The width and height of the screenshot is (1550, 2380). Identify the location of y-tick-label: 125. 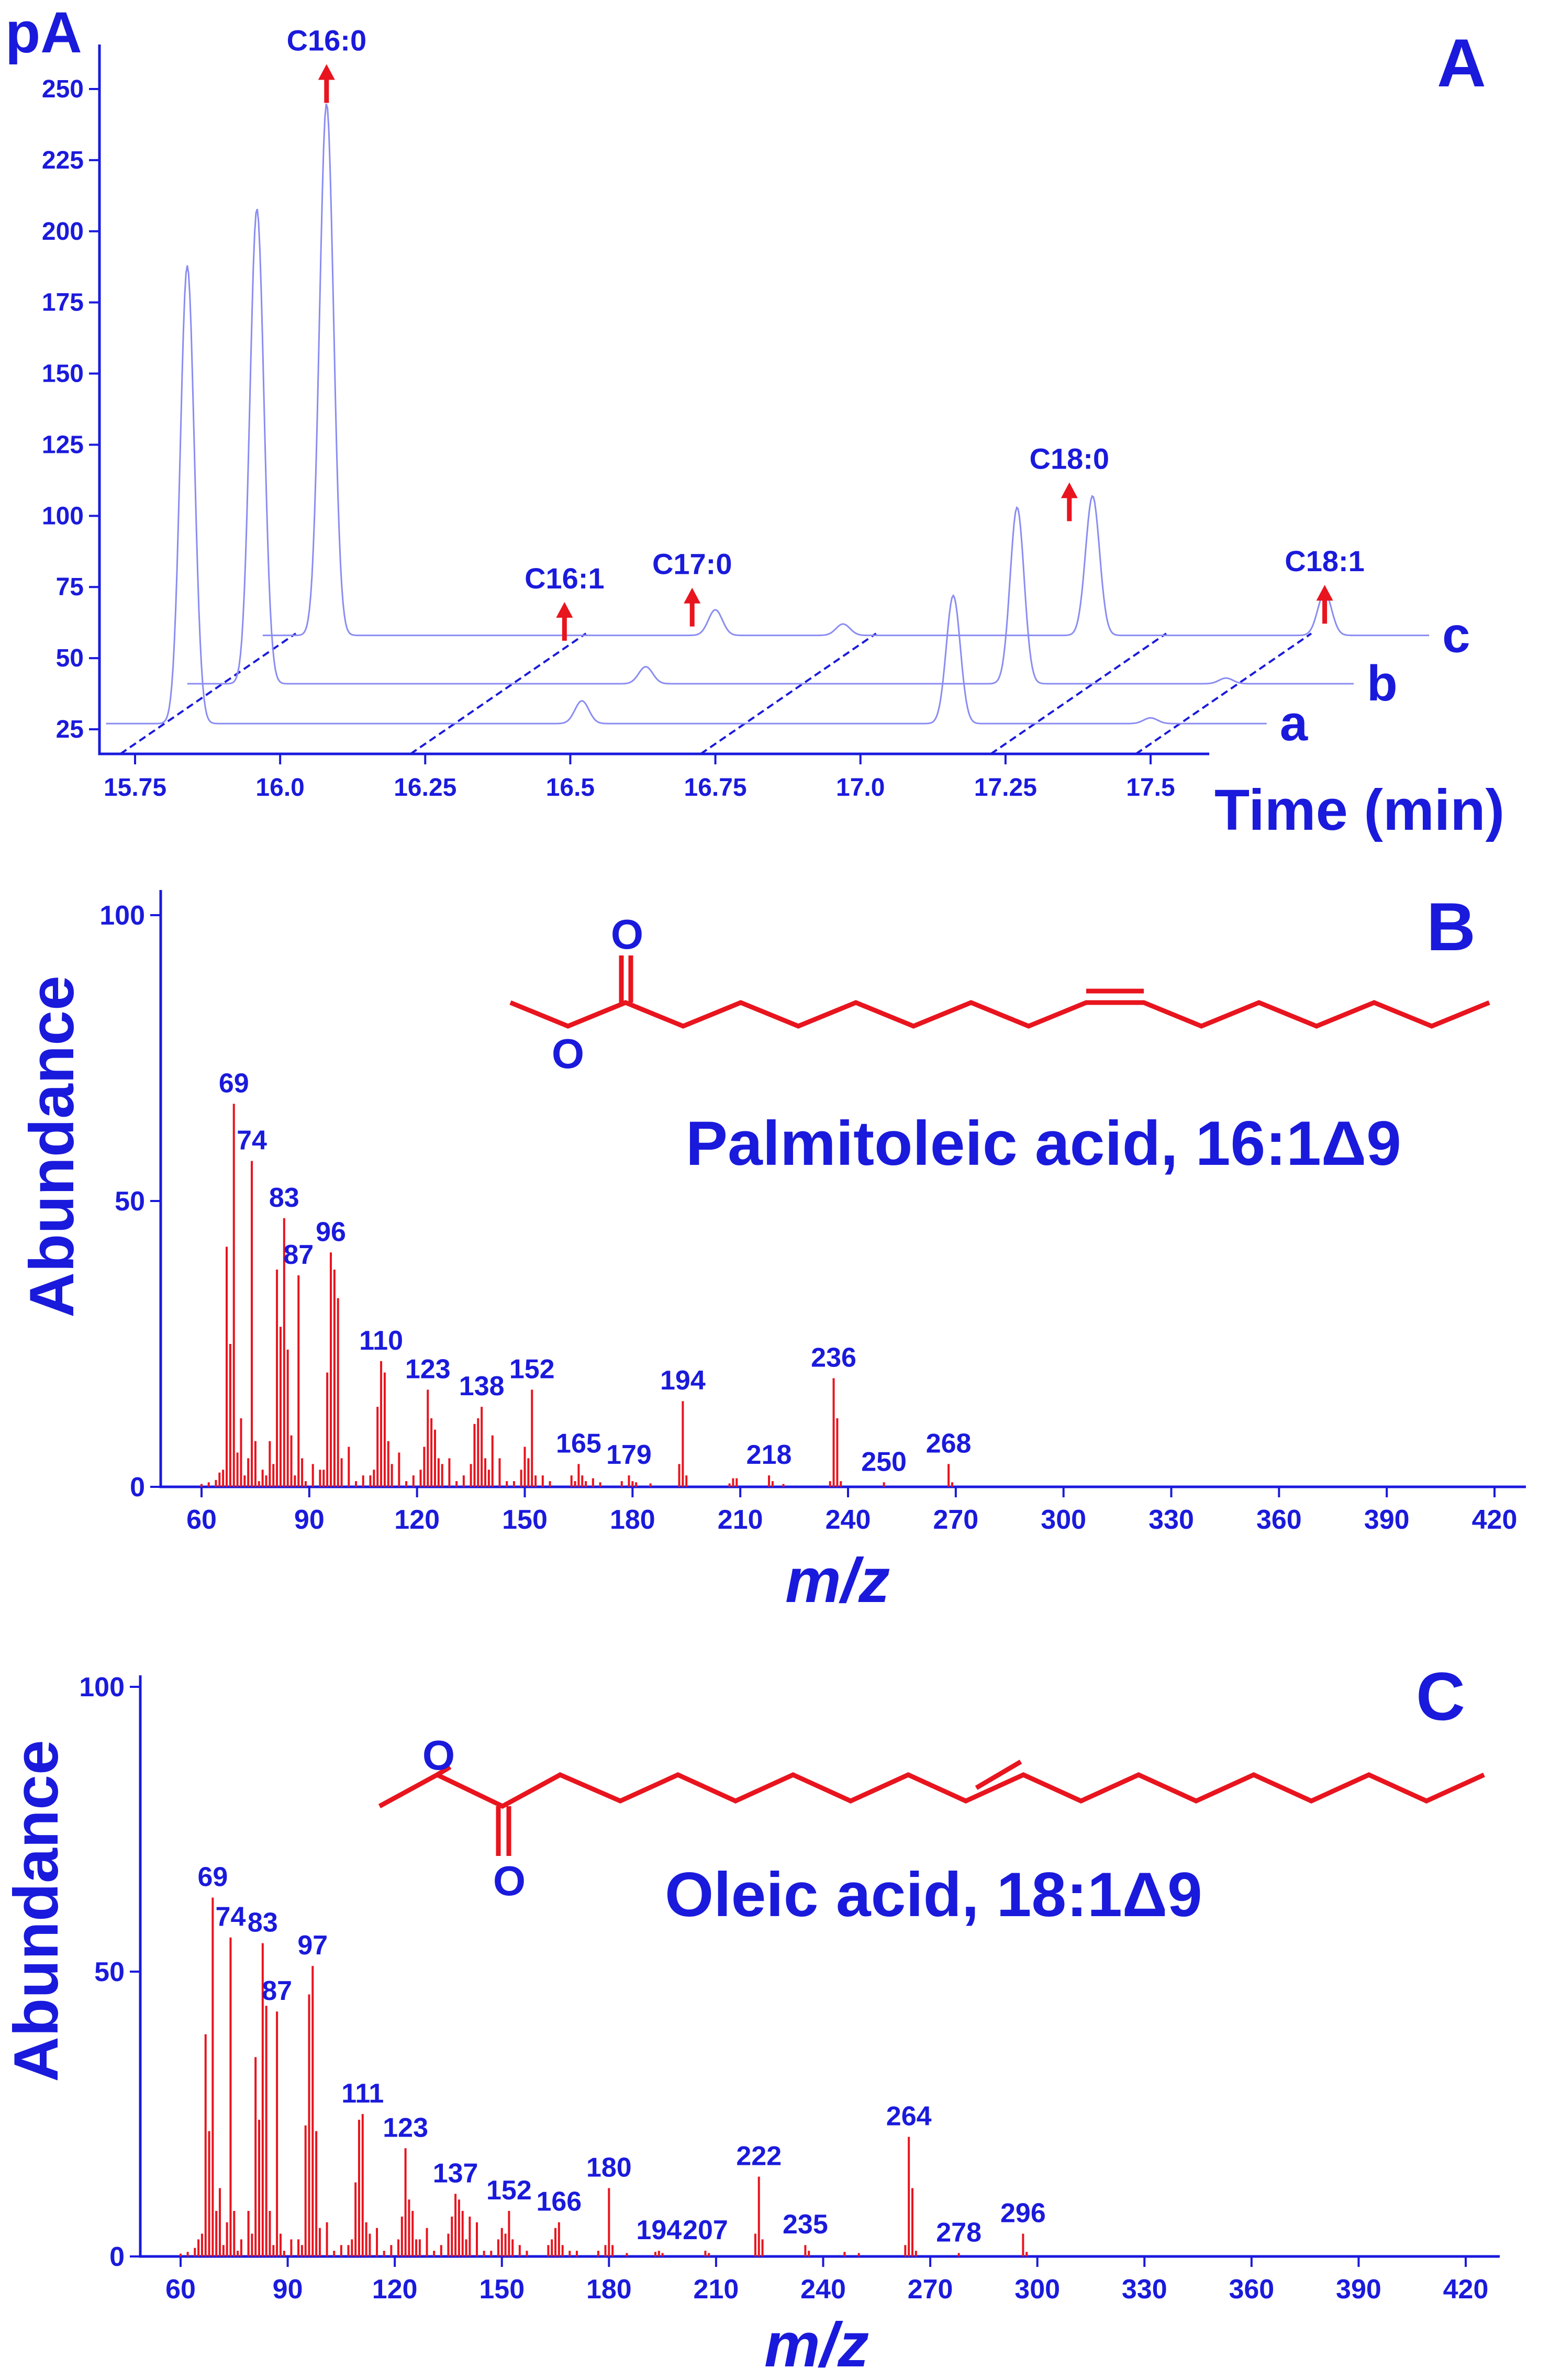
(63, 445).